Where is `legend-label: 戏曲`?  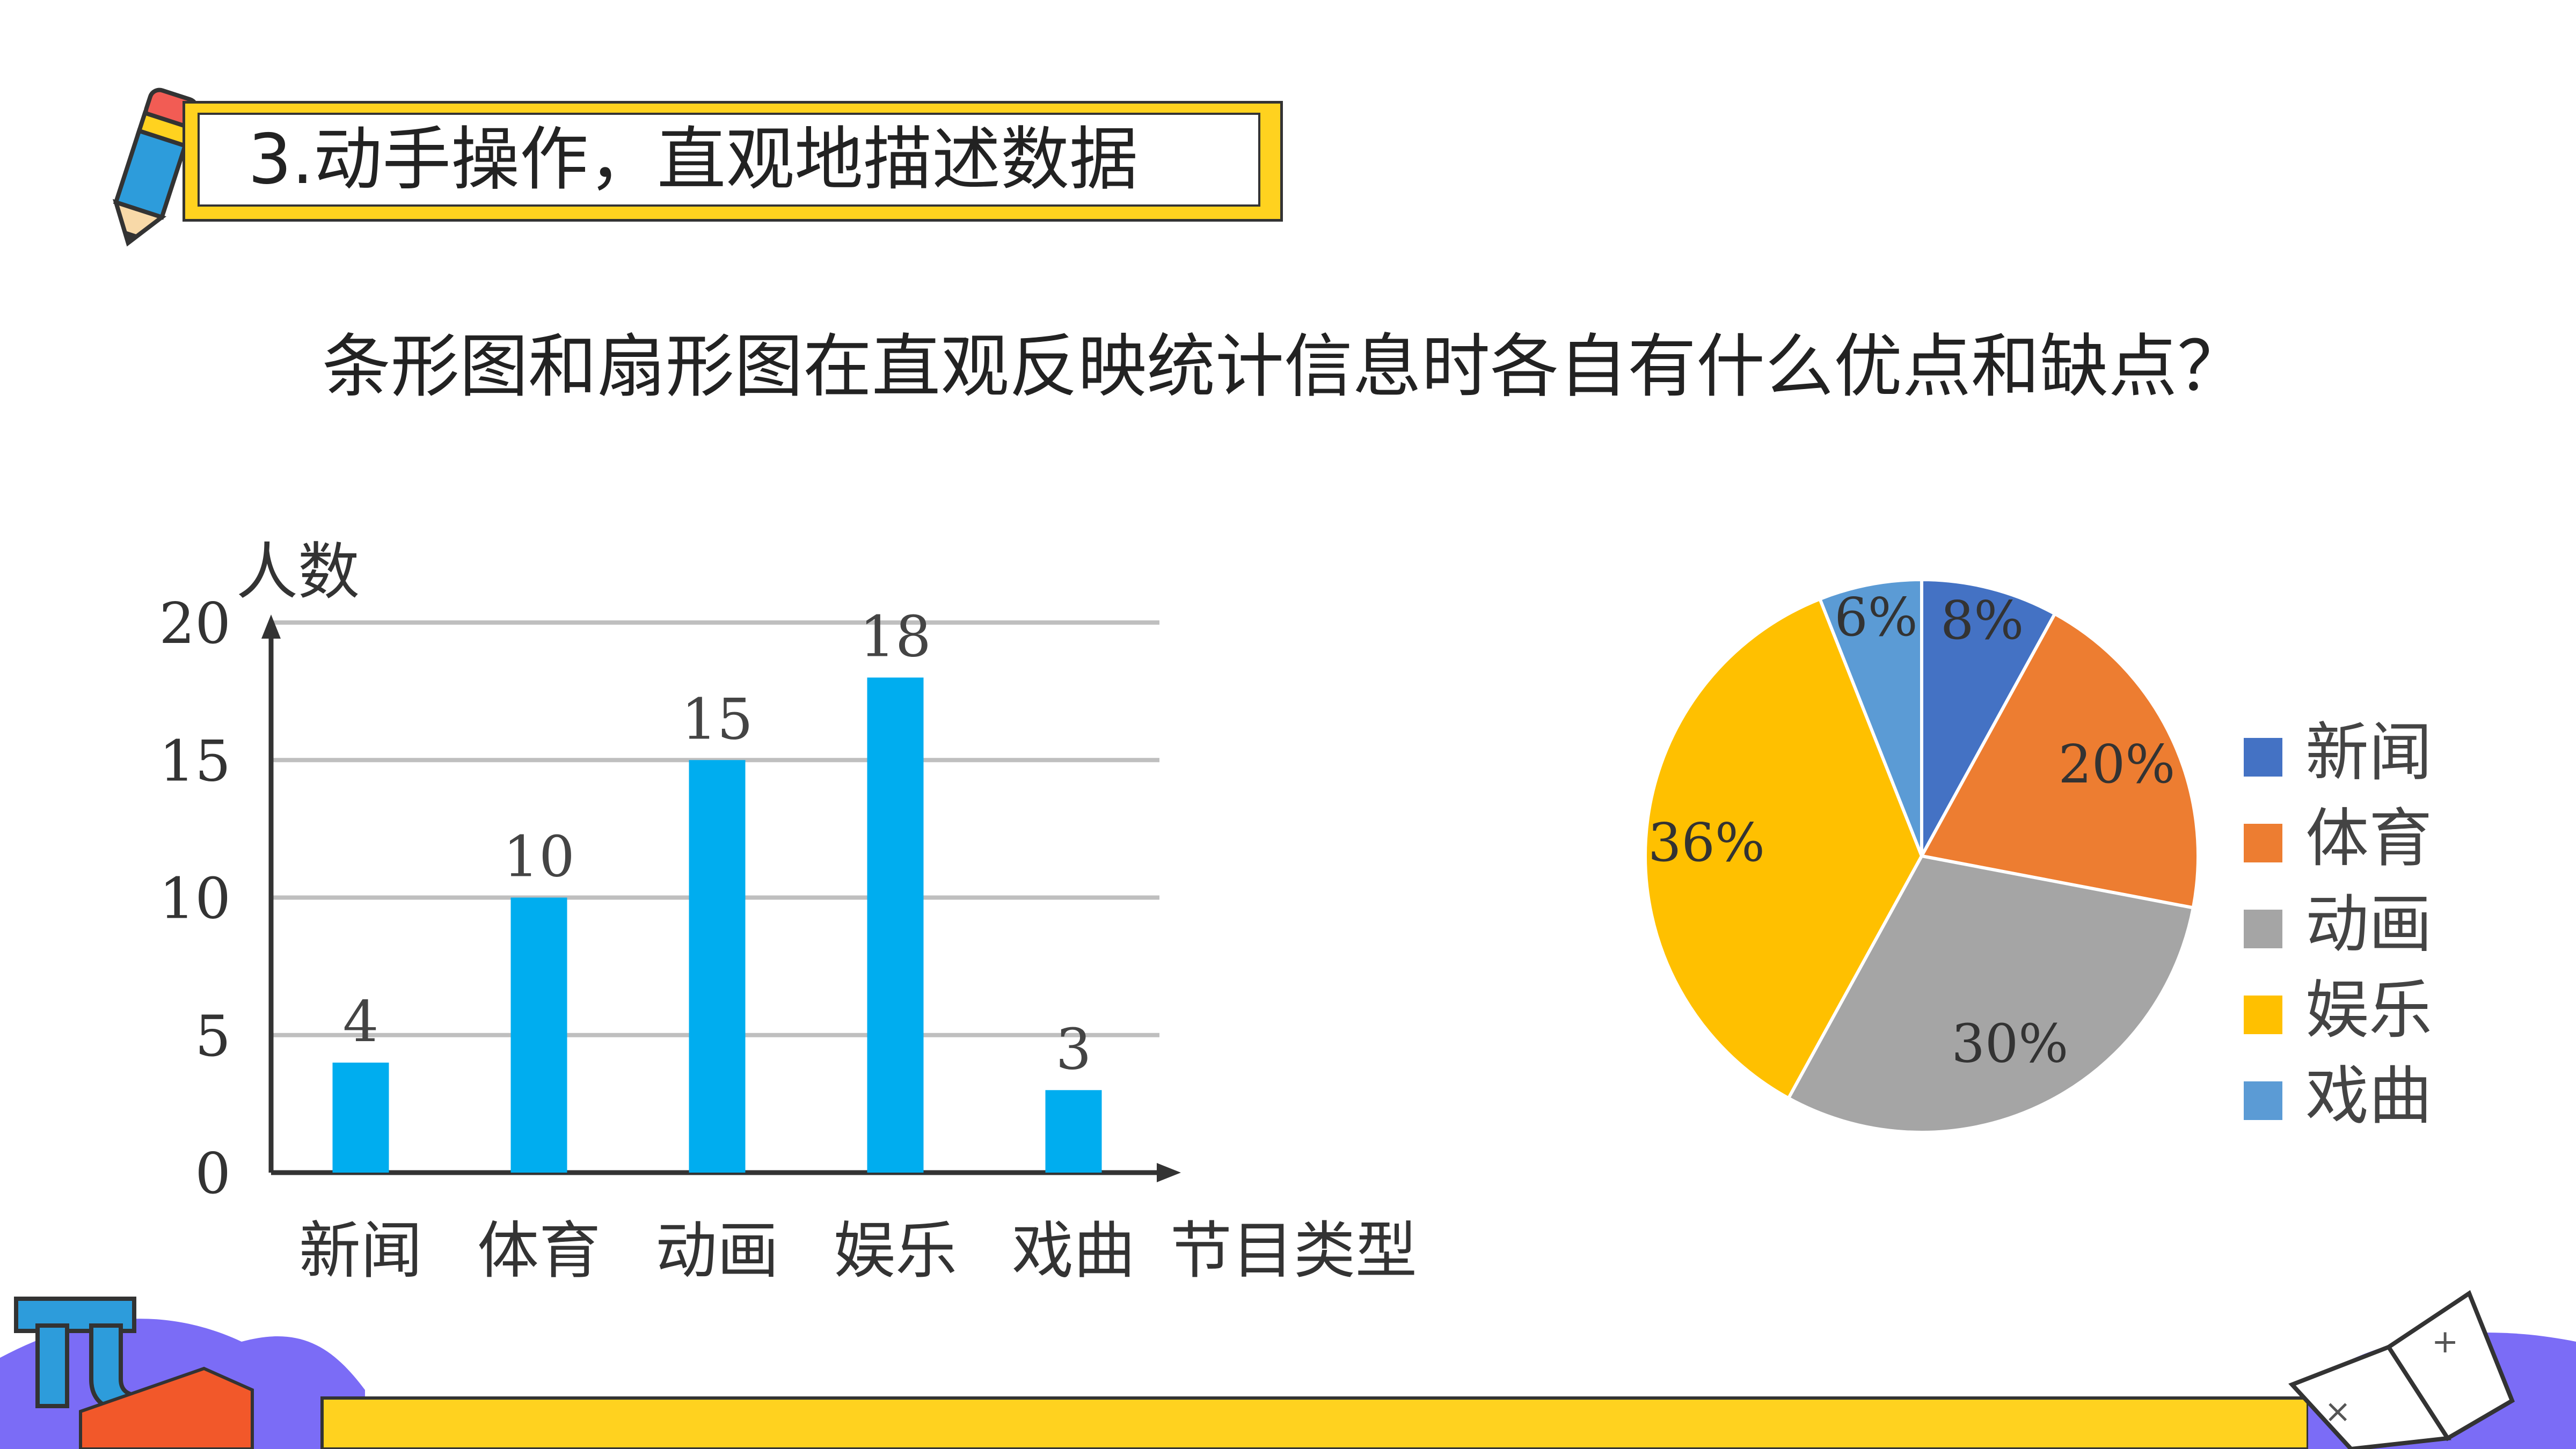
legend-label: 戏曲 is located at coordinates (2368, 1096).